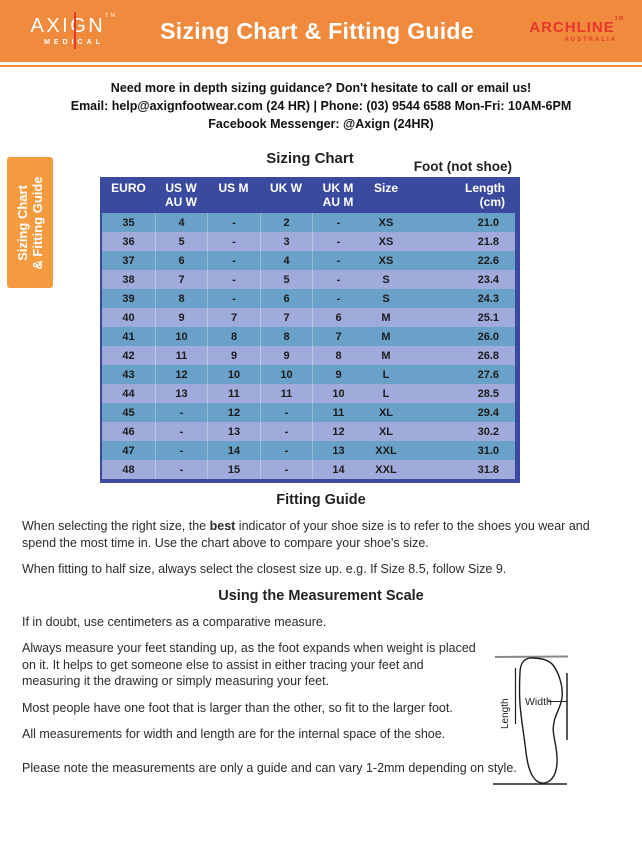 This screenshot has height=848, width=642. Describe the element at coordinates (488, 222) in the screenshot. I see `table-cell: 21.0` at that location.